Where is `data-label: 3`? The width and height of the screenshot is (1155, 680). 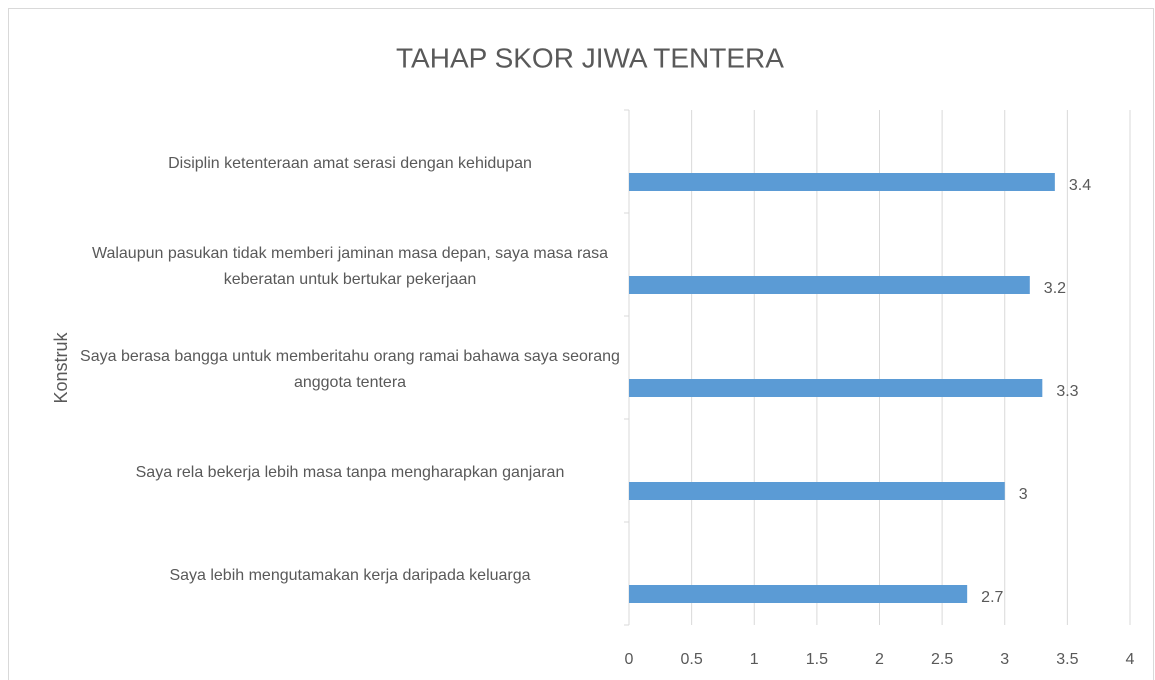 data-label: 3 is located at coordinates (1023, 494).